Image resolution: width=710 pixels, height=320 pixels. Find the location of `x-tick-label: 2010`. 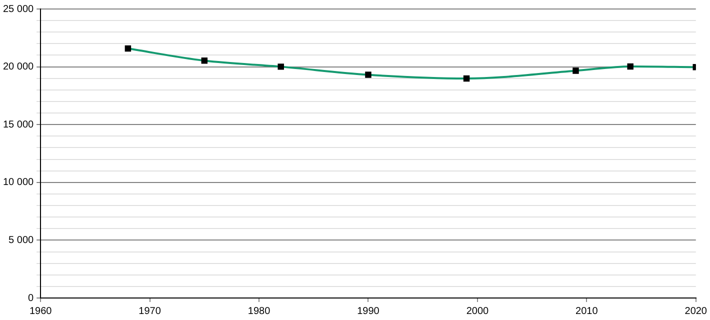

x-tick-label: 2010 is located at coordinates (587, 311).